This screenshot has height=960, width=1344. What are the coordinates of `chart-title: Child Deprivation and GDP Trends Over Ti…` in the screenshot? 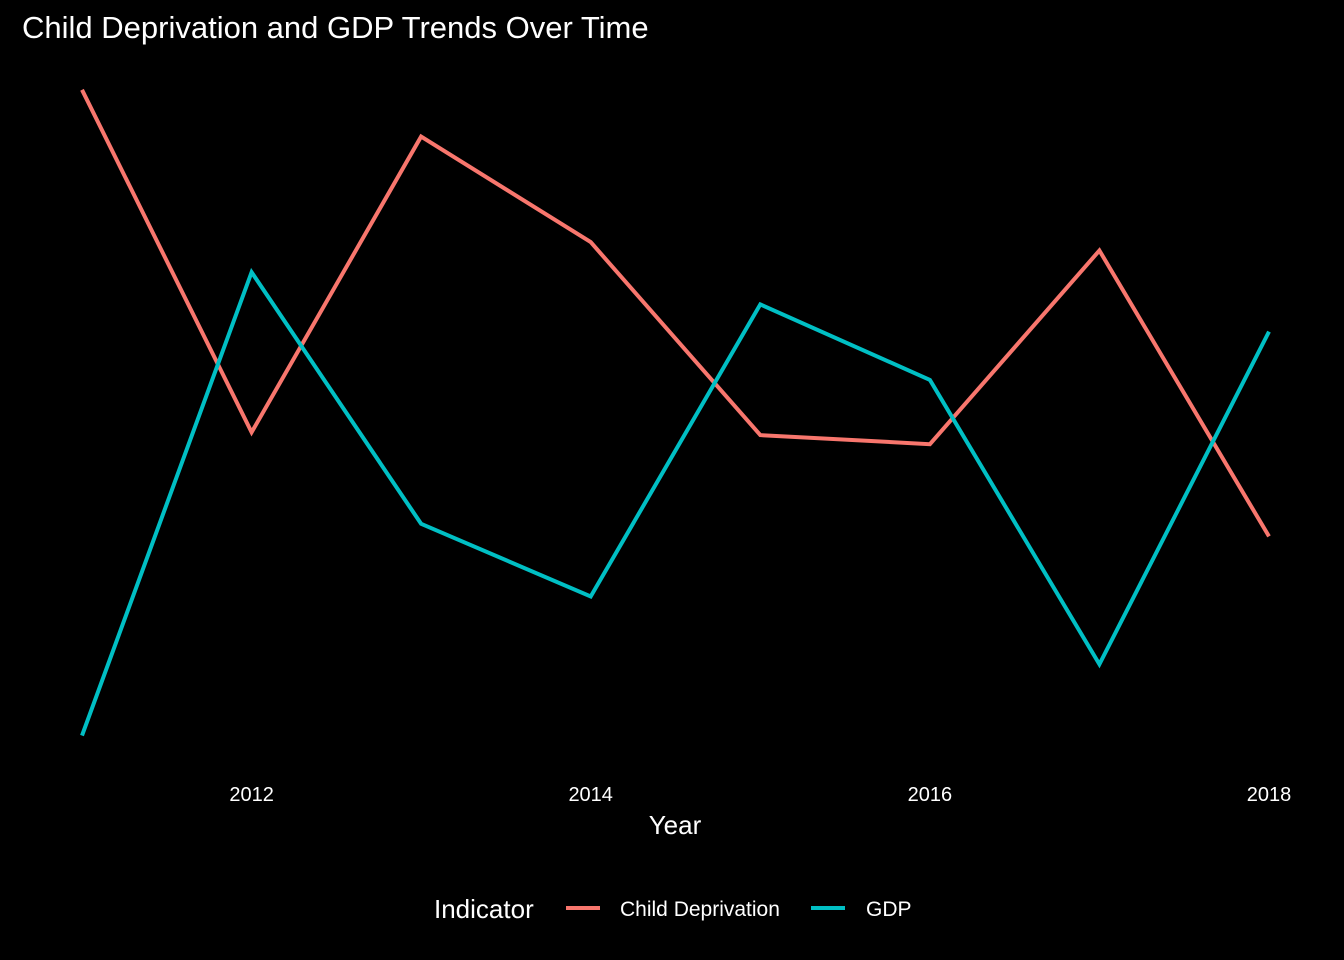 It's located at (335, 27).